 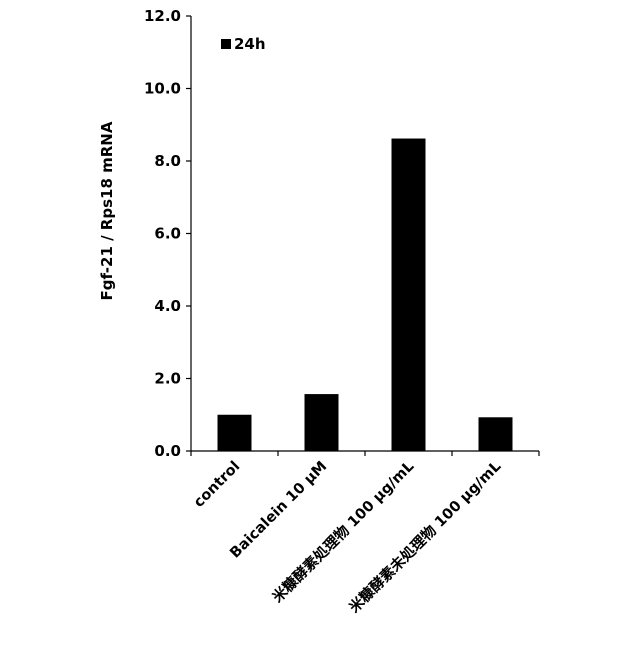 I want to click on x-category-label: Baicalein 10 μM, so click(x=278, y=510).